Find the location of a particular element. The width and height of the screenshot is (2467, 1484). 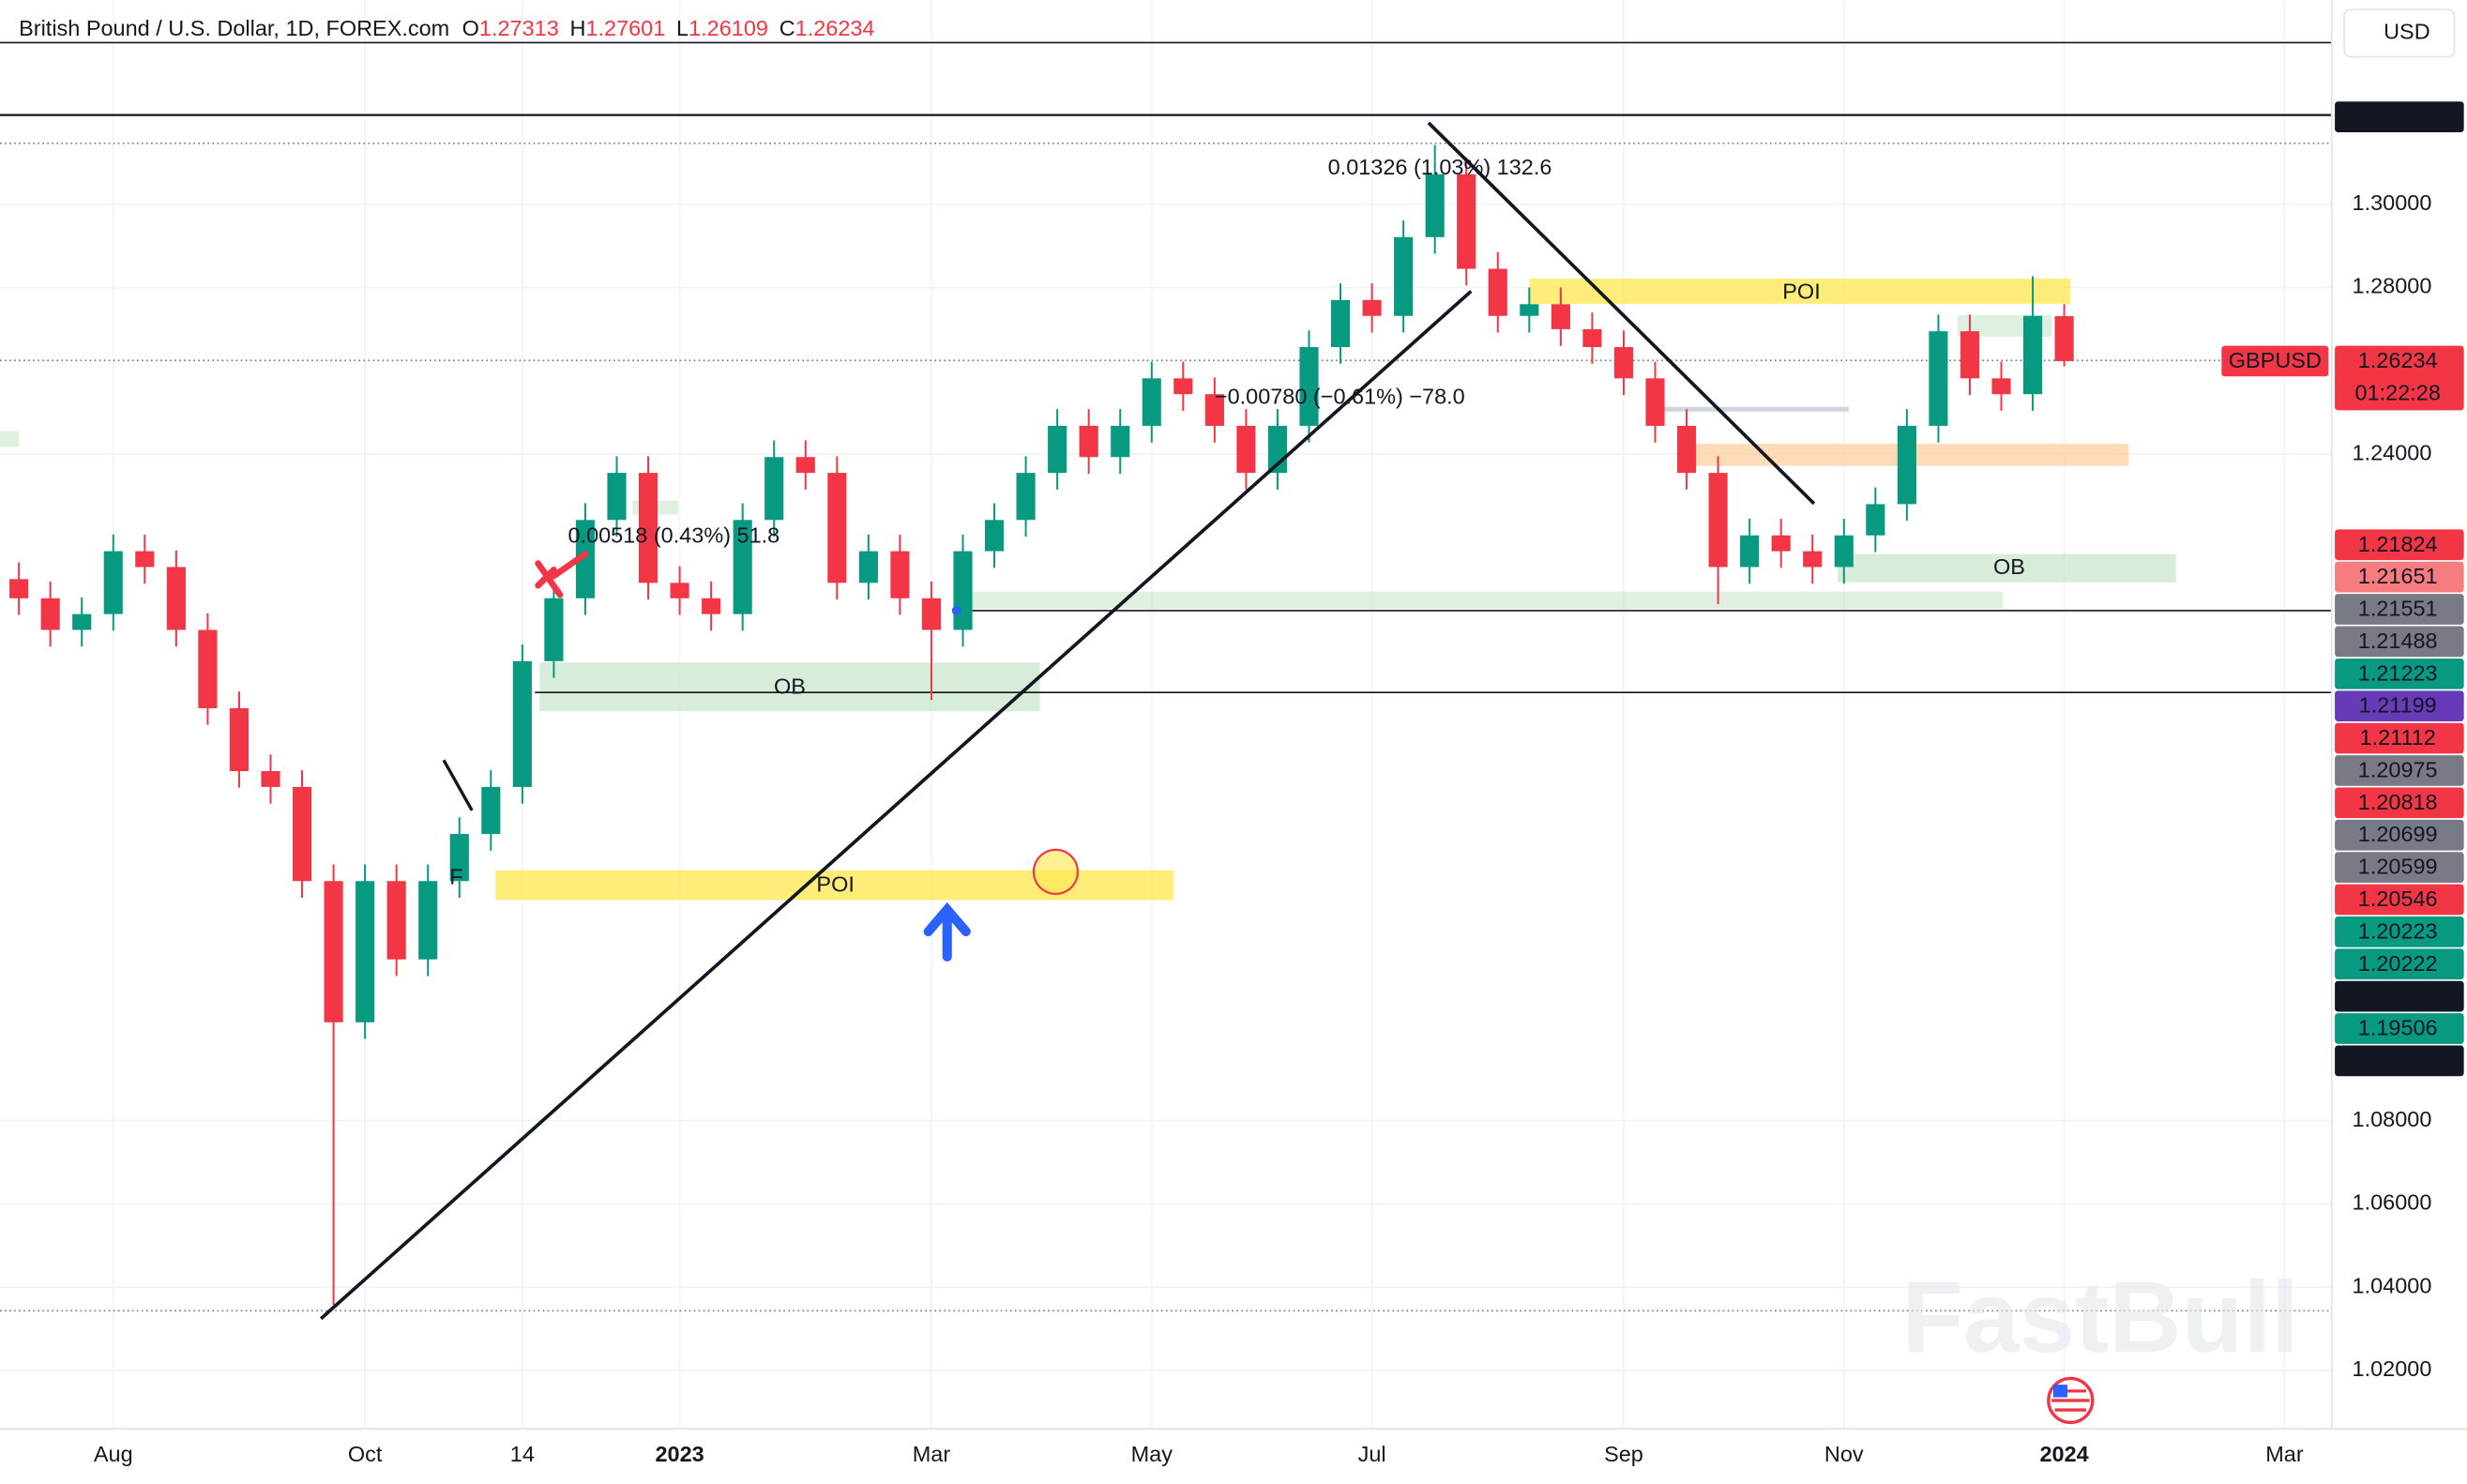

y-tick-label: 1.02000 is located at coordinates (2392, 1369).